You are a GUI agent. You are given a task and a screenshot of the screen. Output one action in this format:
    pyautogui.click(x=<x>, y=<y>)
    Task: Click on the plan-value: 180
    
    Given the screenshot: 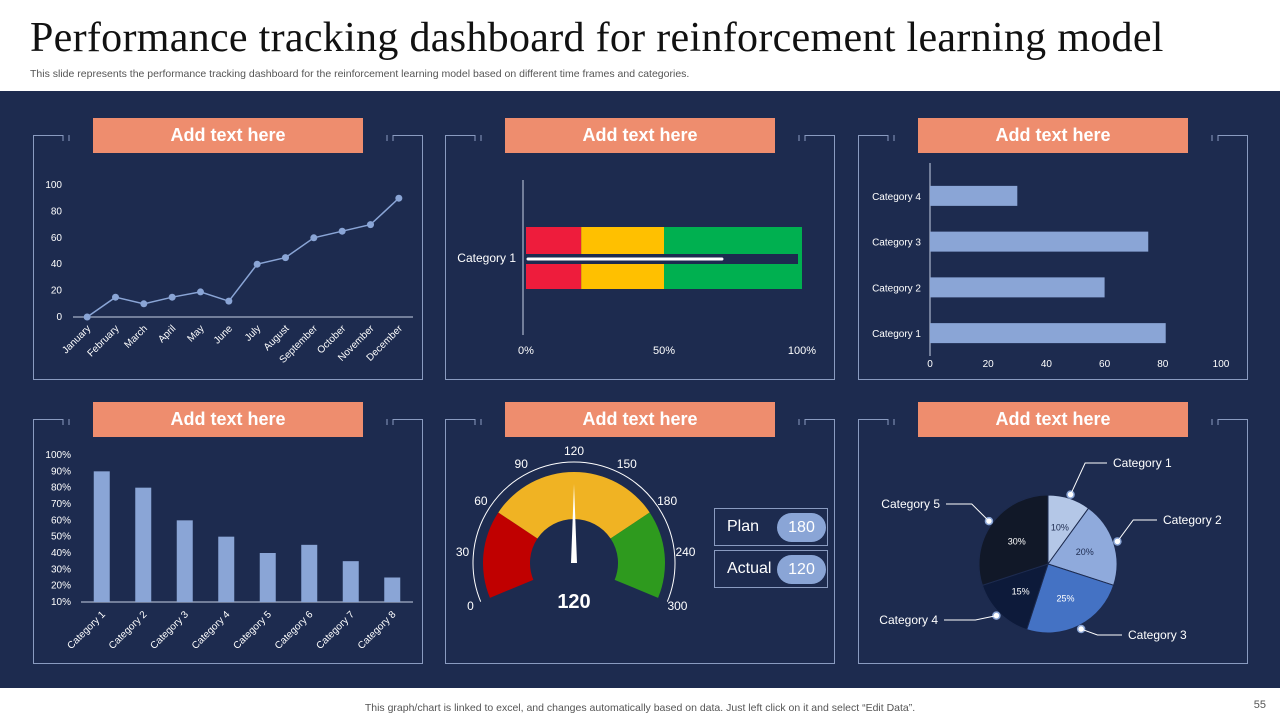 What is the action you would take?
    pyautogui.click(x=801, y=527)
    